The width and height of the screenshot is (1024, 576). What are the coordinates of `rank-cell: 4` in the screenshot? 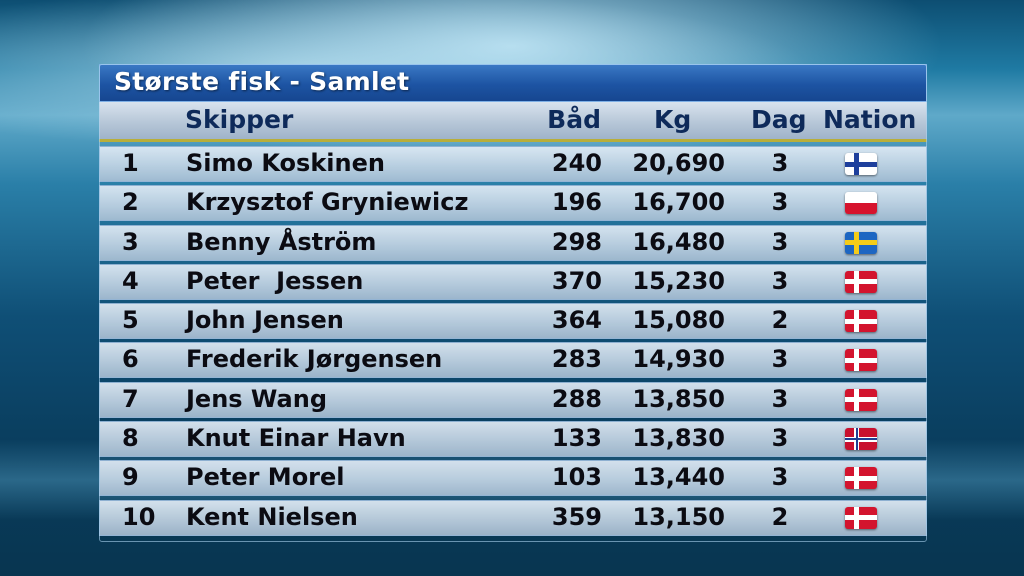 It's located at (130, 280).